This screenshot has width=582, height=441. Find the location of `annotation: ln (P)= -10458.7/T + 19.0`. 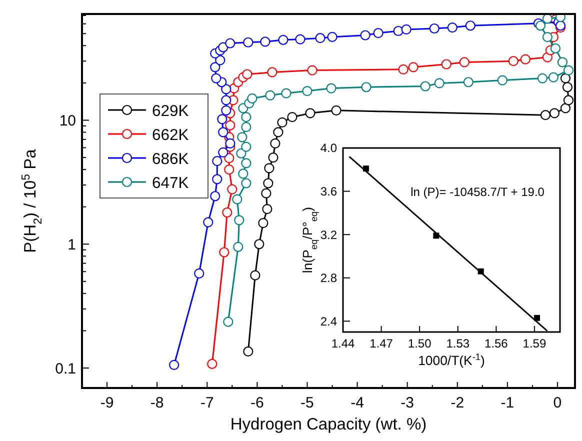

annotation: ln (P)= -10458.7/T + 19.0 is located at coordinates (477, 191).